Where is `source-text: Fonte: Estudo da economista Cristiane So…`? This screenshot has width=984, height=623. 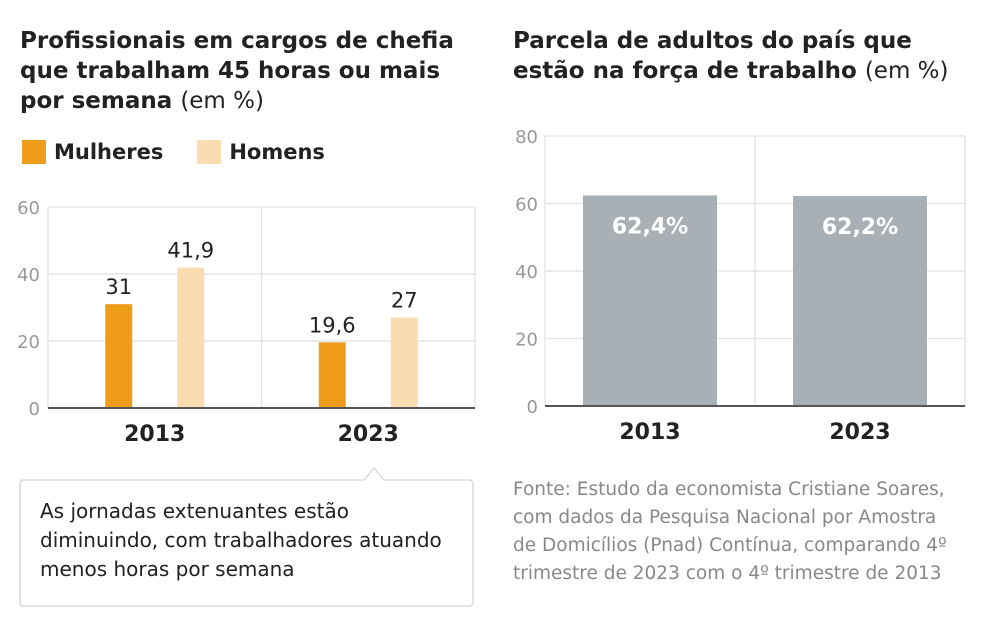
source-text: Fonte: Estudo da economista Cristiane So… is located at coordinates (730, 531).